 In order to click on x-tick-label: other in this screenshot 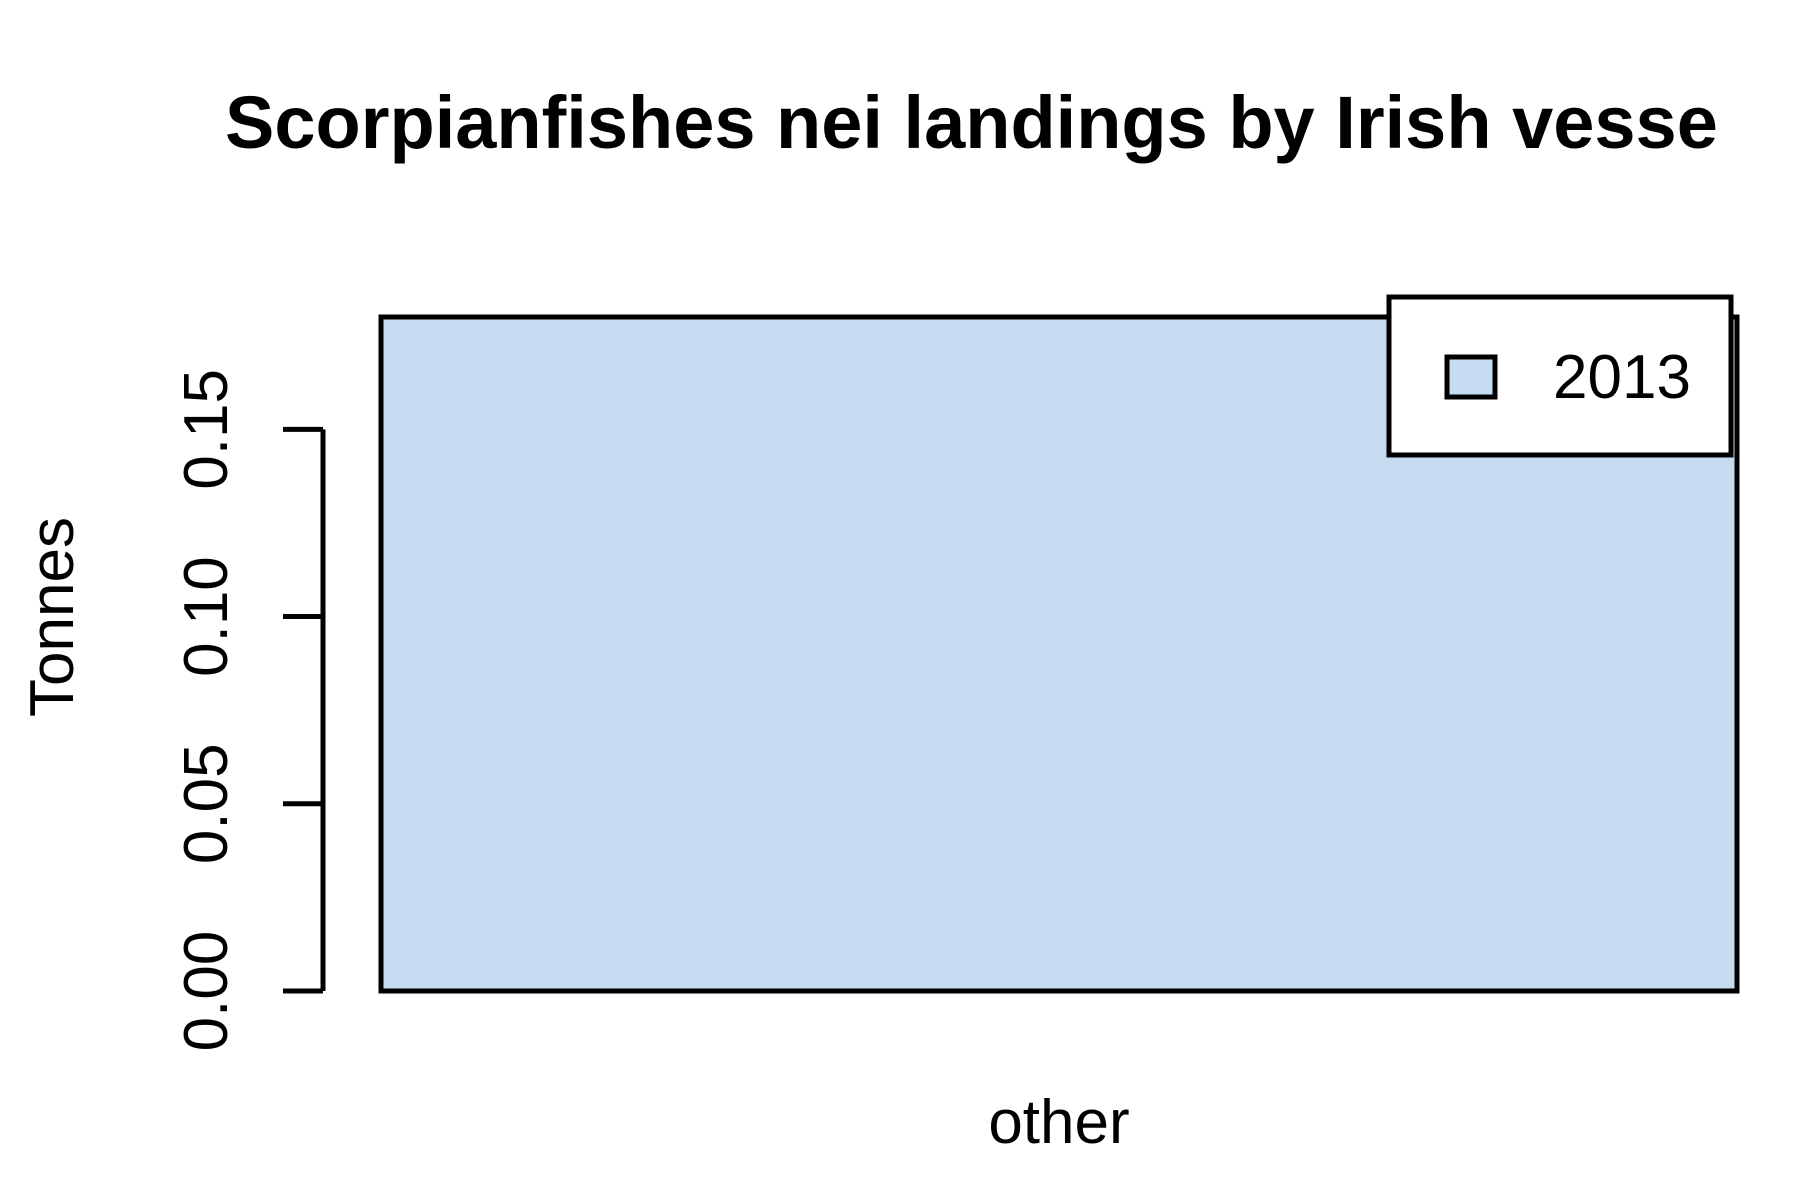, I will do `click(1058, 1122)`.